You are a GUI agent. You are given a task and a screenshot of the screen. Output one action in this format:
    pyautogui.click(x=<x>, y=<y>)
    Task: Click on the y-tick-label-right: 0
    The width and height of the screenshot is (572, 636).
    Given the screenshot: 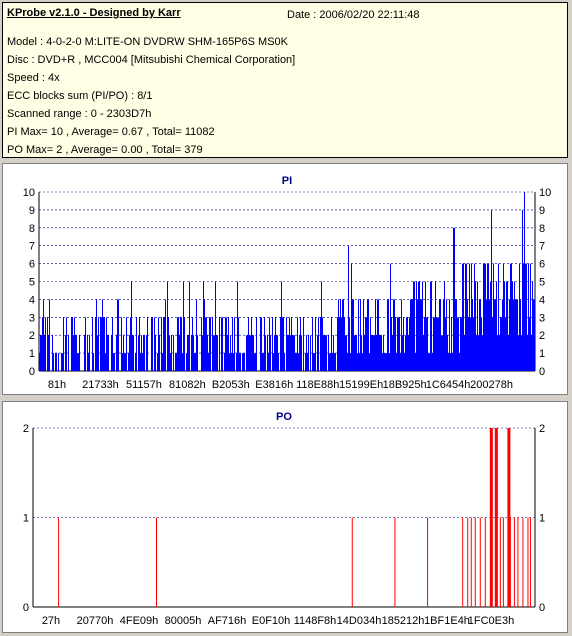 What is the action you would take?
    pyautogui.click(x=542, y=372)
    